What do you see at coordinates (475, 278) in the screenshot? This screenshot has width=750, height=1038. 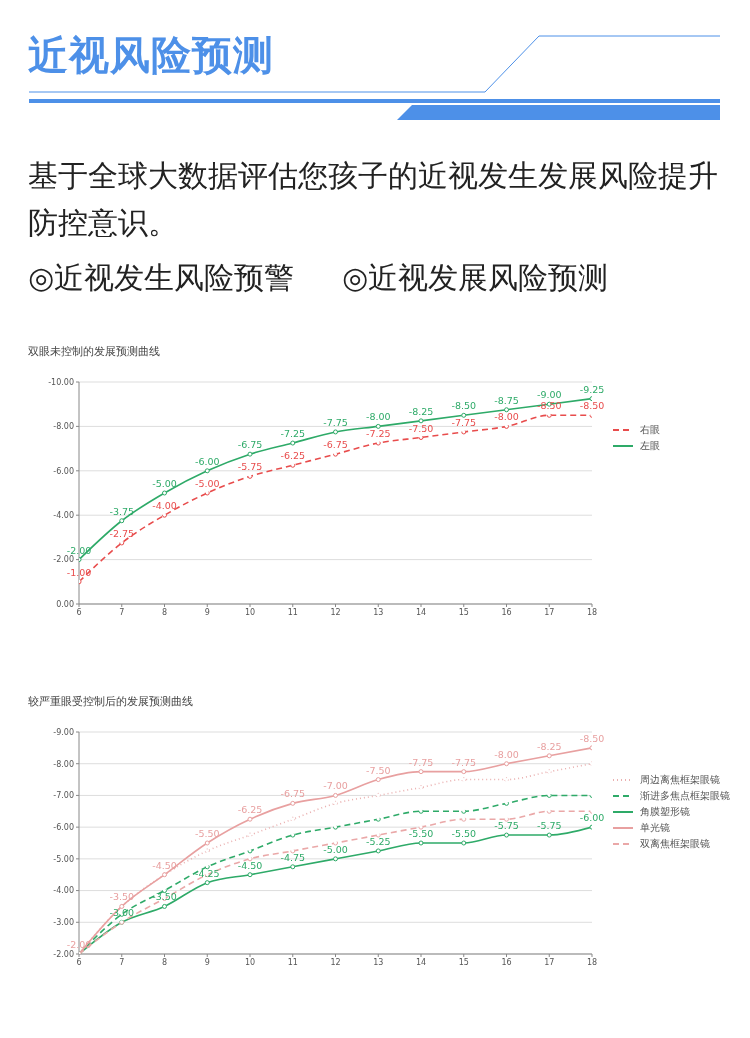 I see `text: ◎近视发展风险预测` at bounding box center [475, 278].